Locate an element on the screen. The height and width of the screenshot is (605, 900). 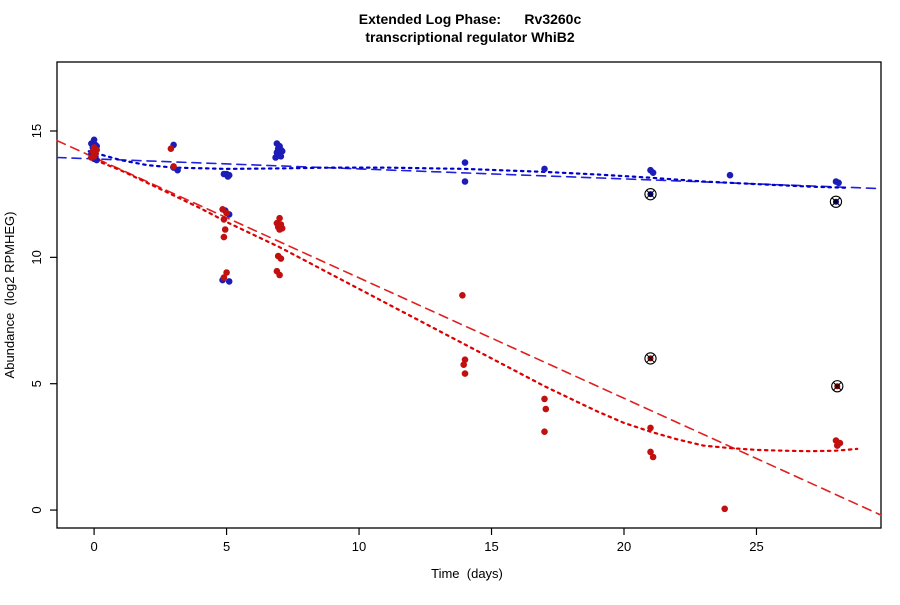
x-tick-label: 15 is located at coordinates (491, 546).